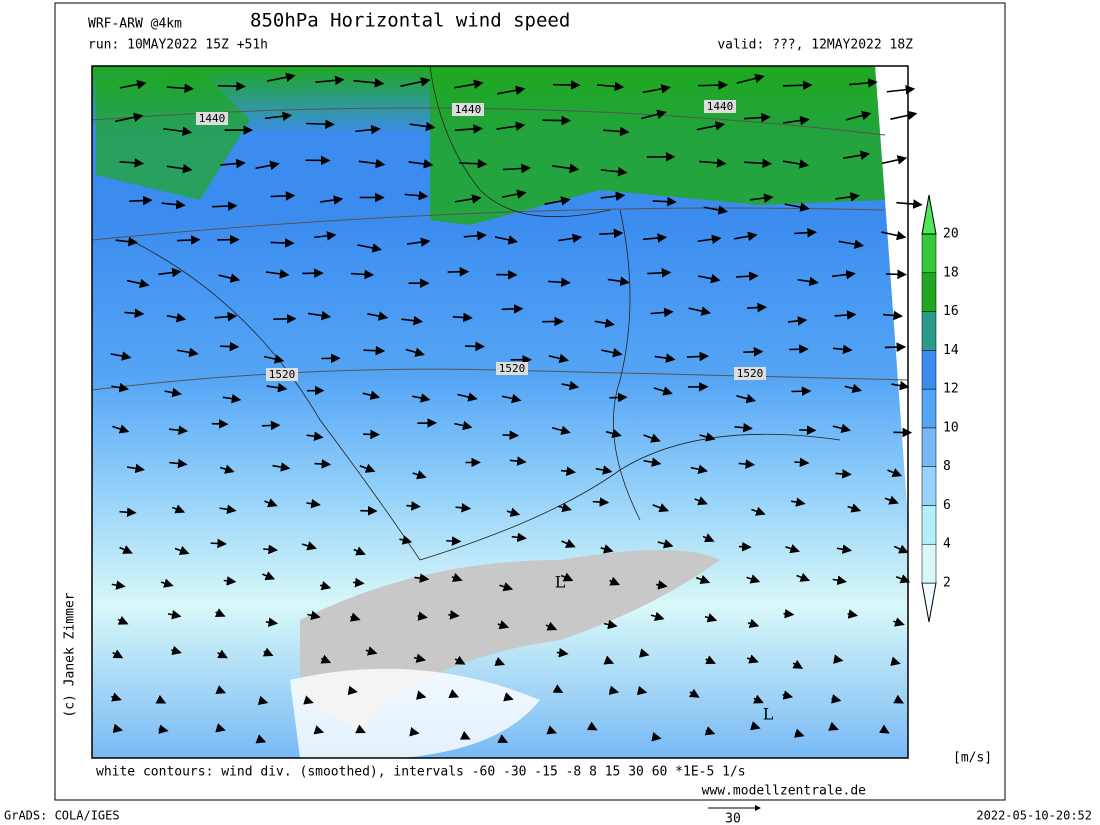 The image size is (1100, 825). I want to click on colorbar-cap, so click(929, 602).